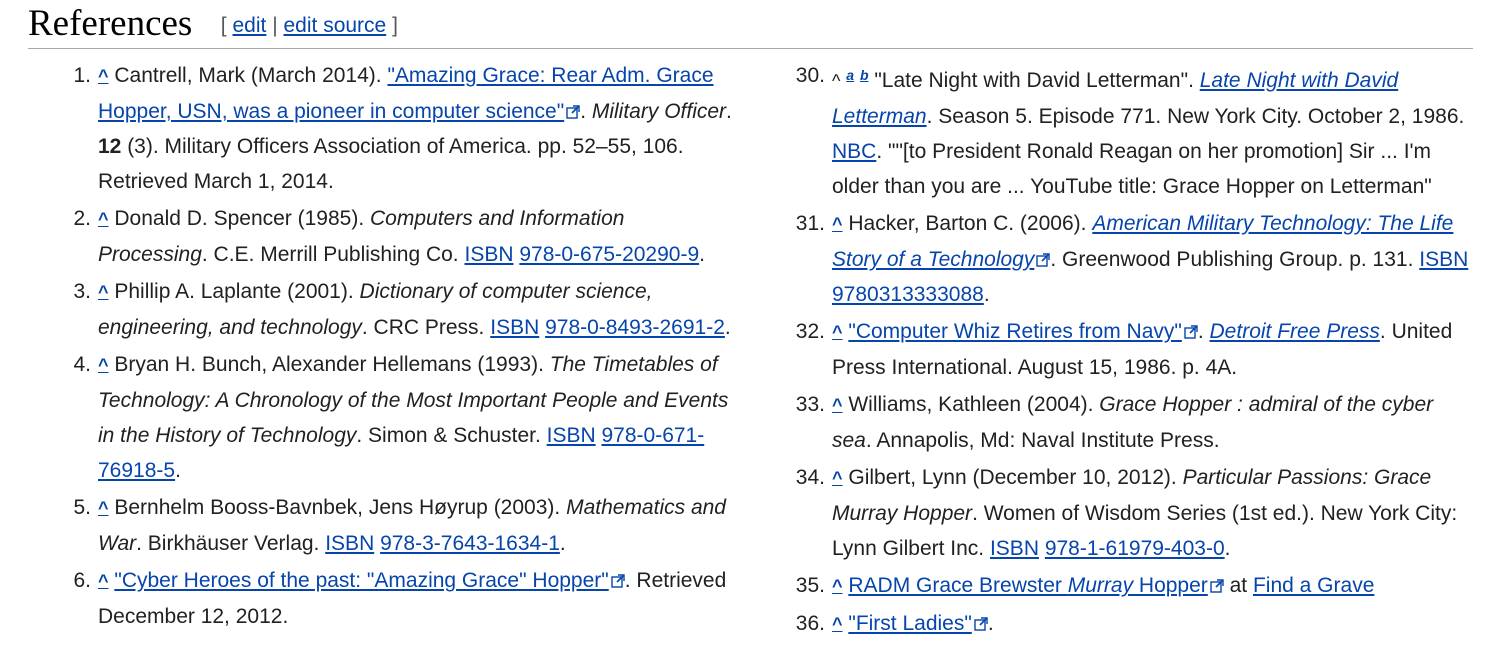 The width and height of the screenshot is (1485, 664). What do you see at coordinates (750, 26) in the screenshot?
I see `section-heading: References [ edit | edit source ]` at bounding box center [750, 26].